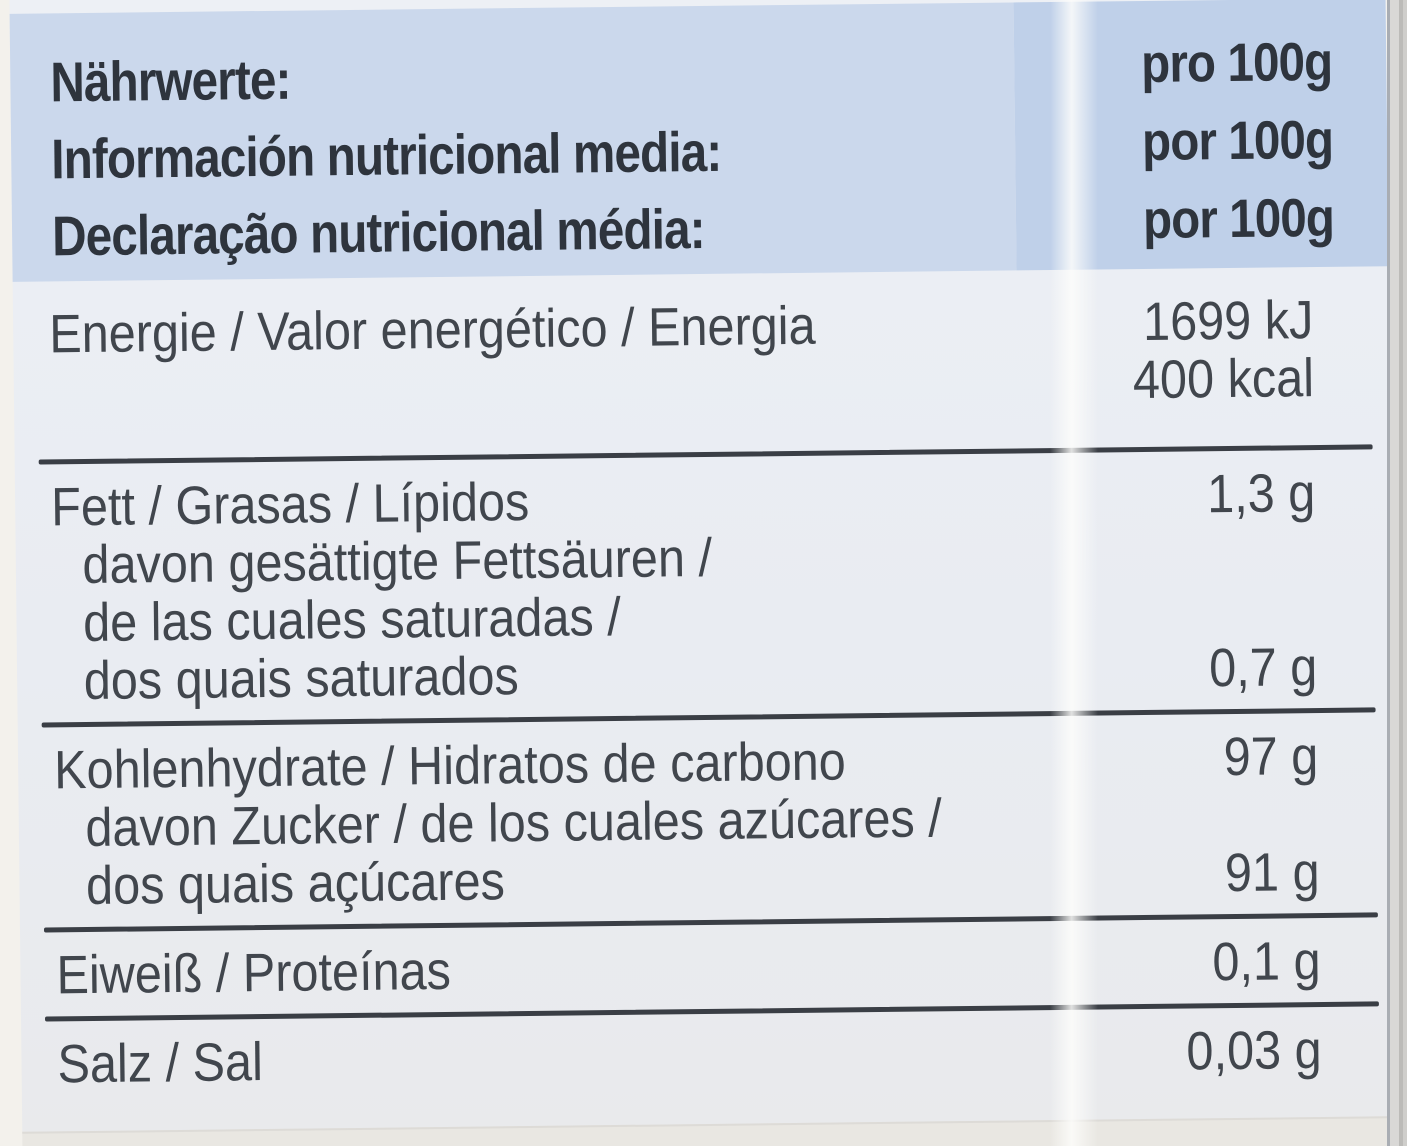 The width and height of the screenshot is (1407, 1146). I want to click on header-amount-es: por 100g, so click(1237, 141).